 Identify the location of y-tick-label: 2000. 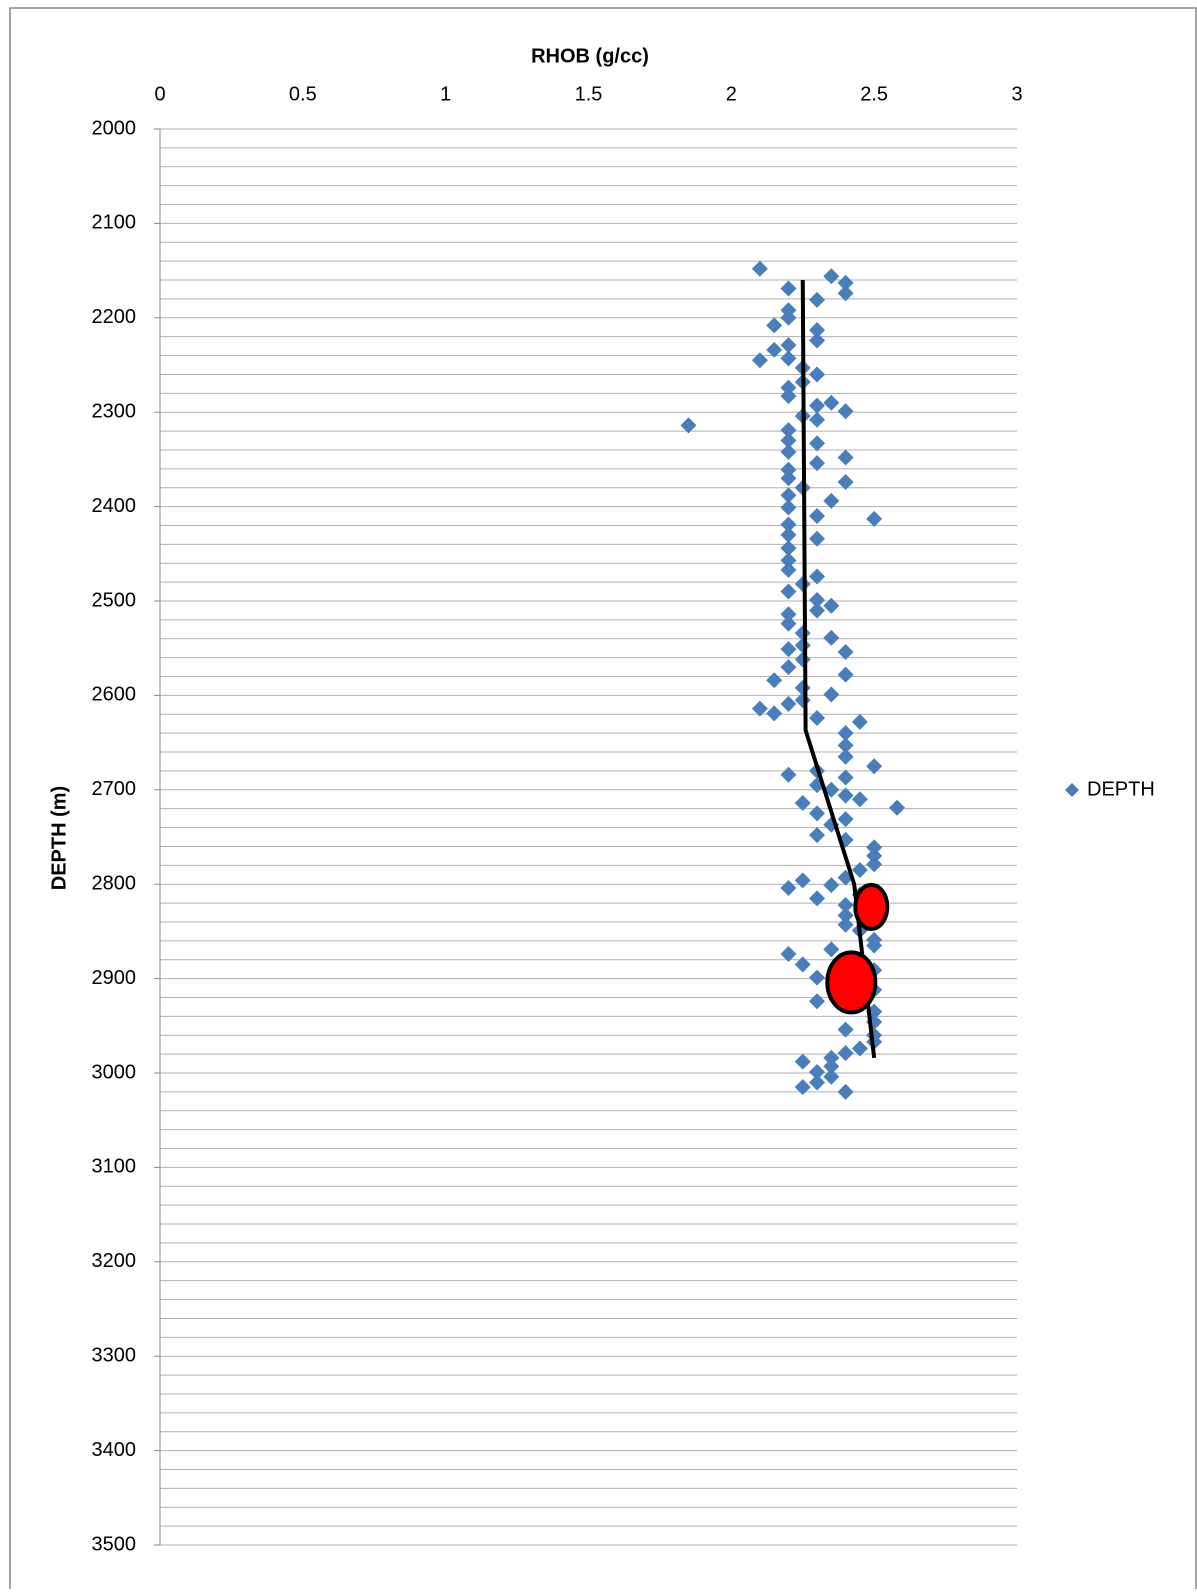
(114, 128).